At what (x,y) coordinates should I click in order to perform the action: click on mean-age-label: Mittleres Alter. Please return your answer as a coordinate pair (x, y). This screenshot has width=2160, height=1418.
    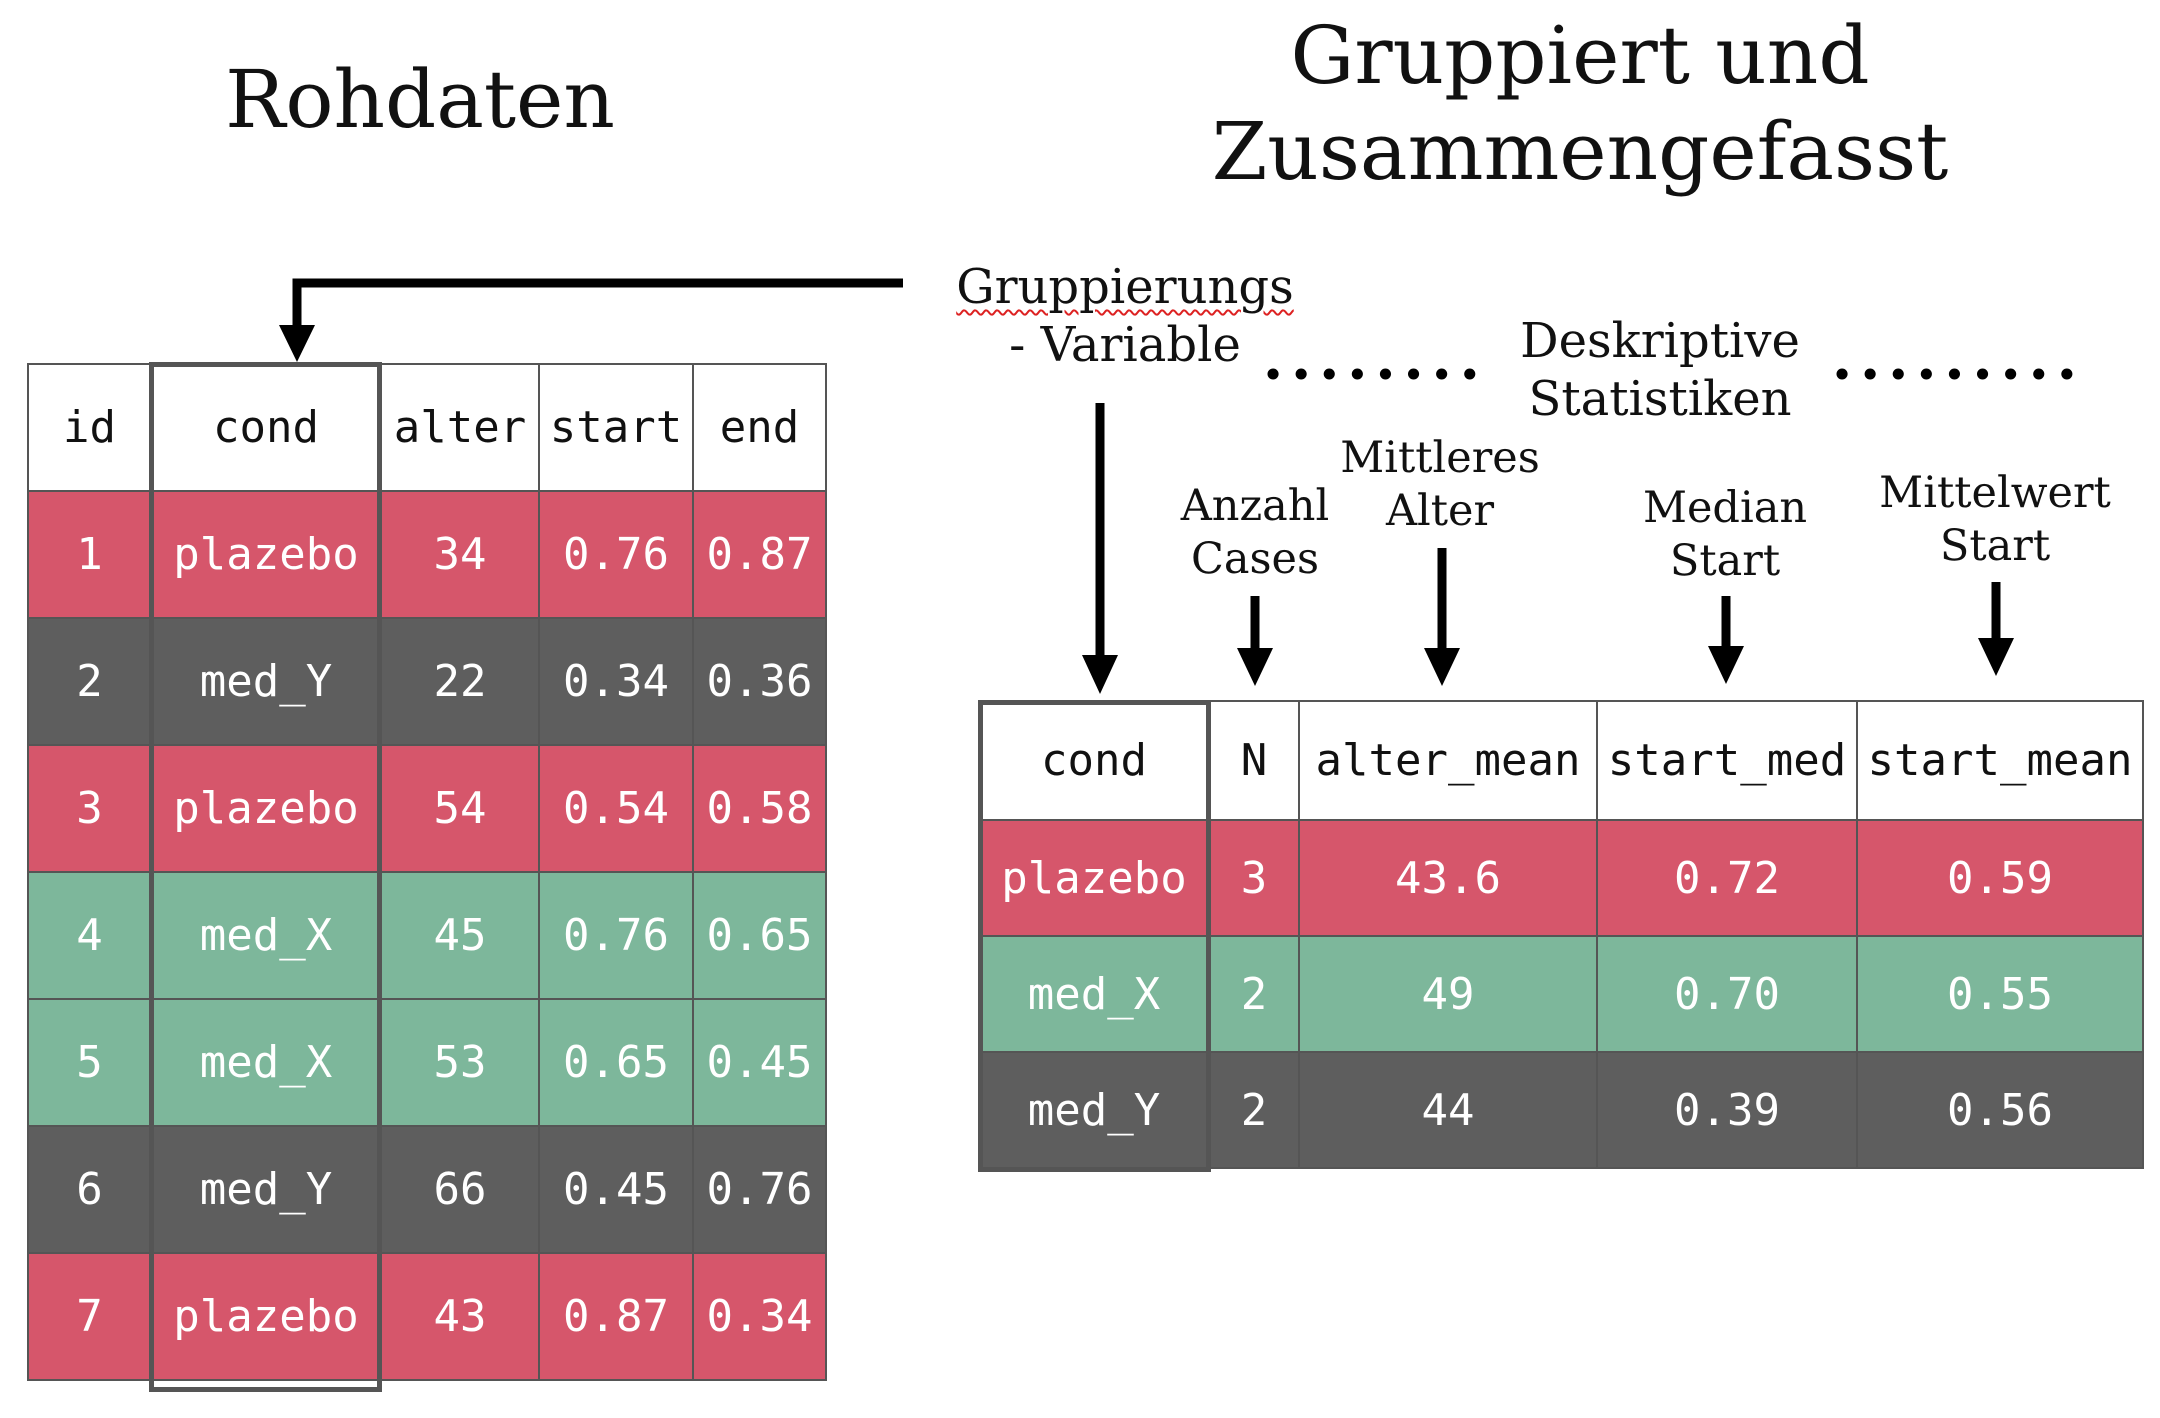
    Looking at the image, I should click on (1440, 485).